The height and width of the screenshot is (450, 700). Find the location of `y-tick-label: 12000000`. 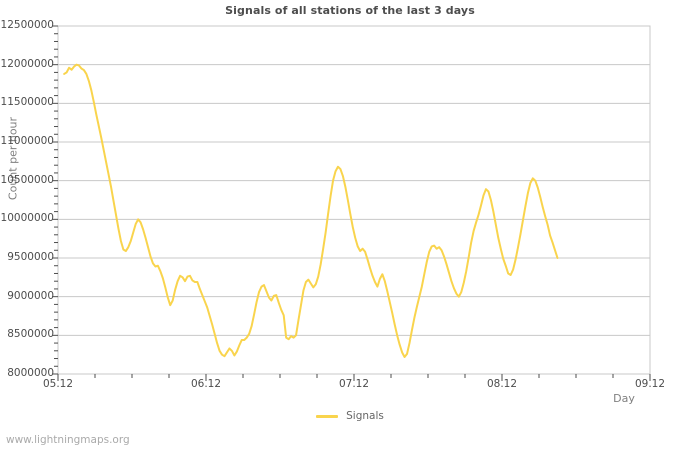

y-tick-label: 12000000 is located at coordinates (27, 63).